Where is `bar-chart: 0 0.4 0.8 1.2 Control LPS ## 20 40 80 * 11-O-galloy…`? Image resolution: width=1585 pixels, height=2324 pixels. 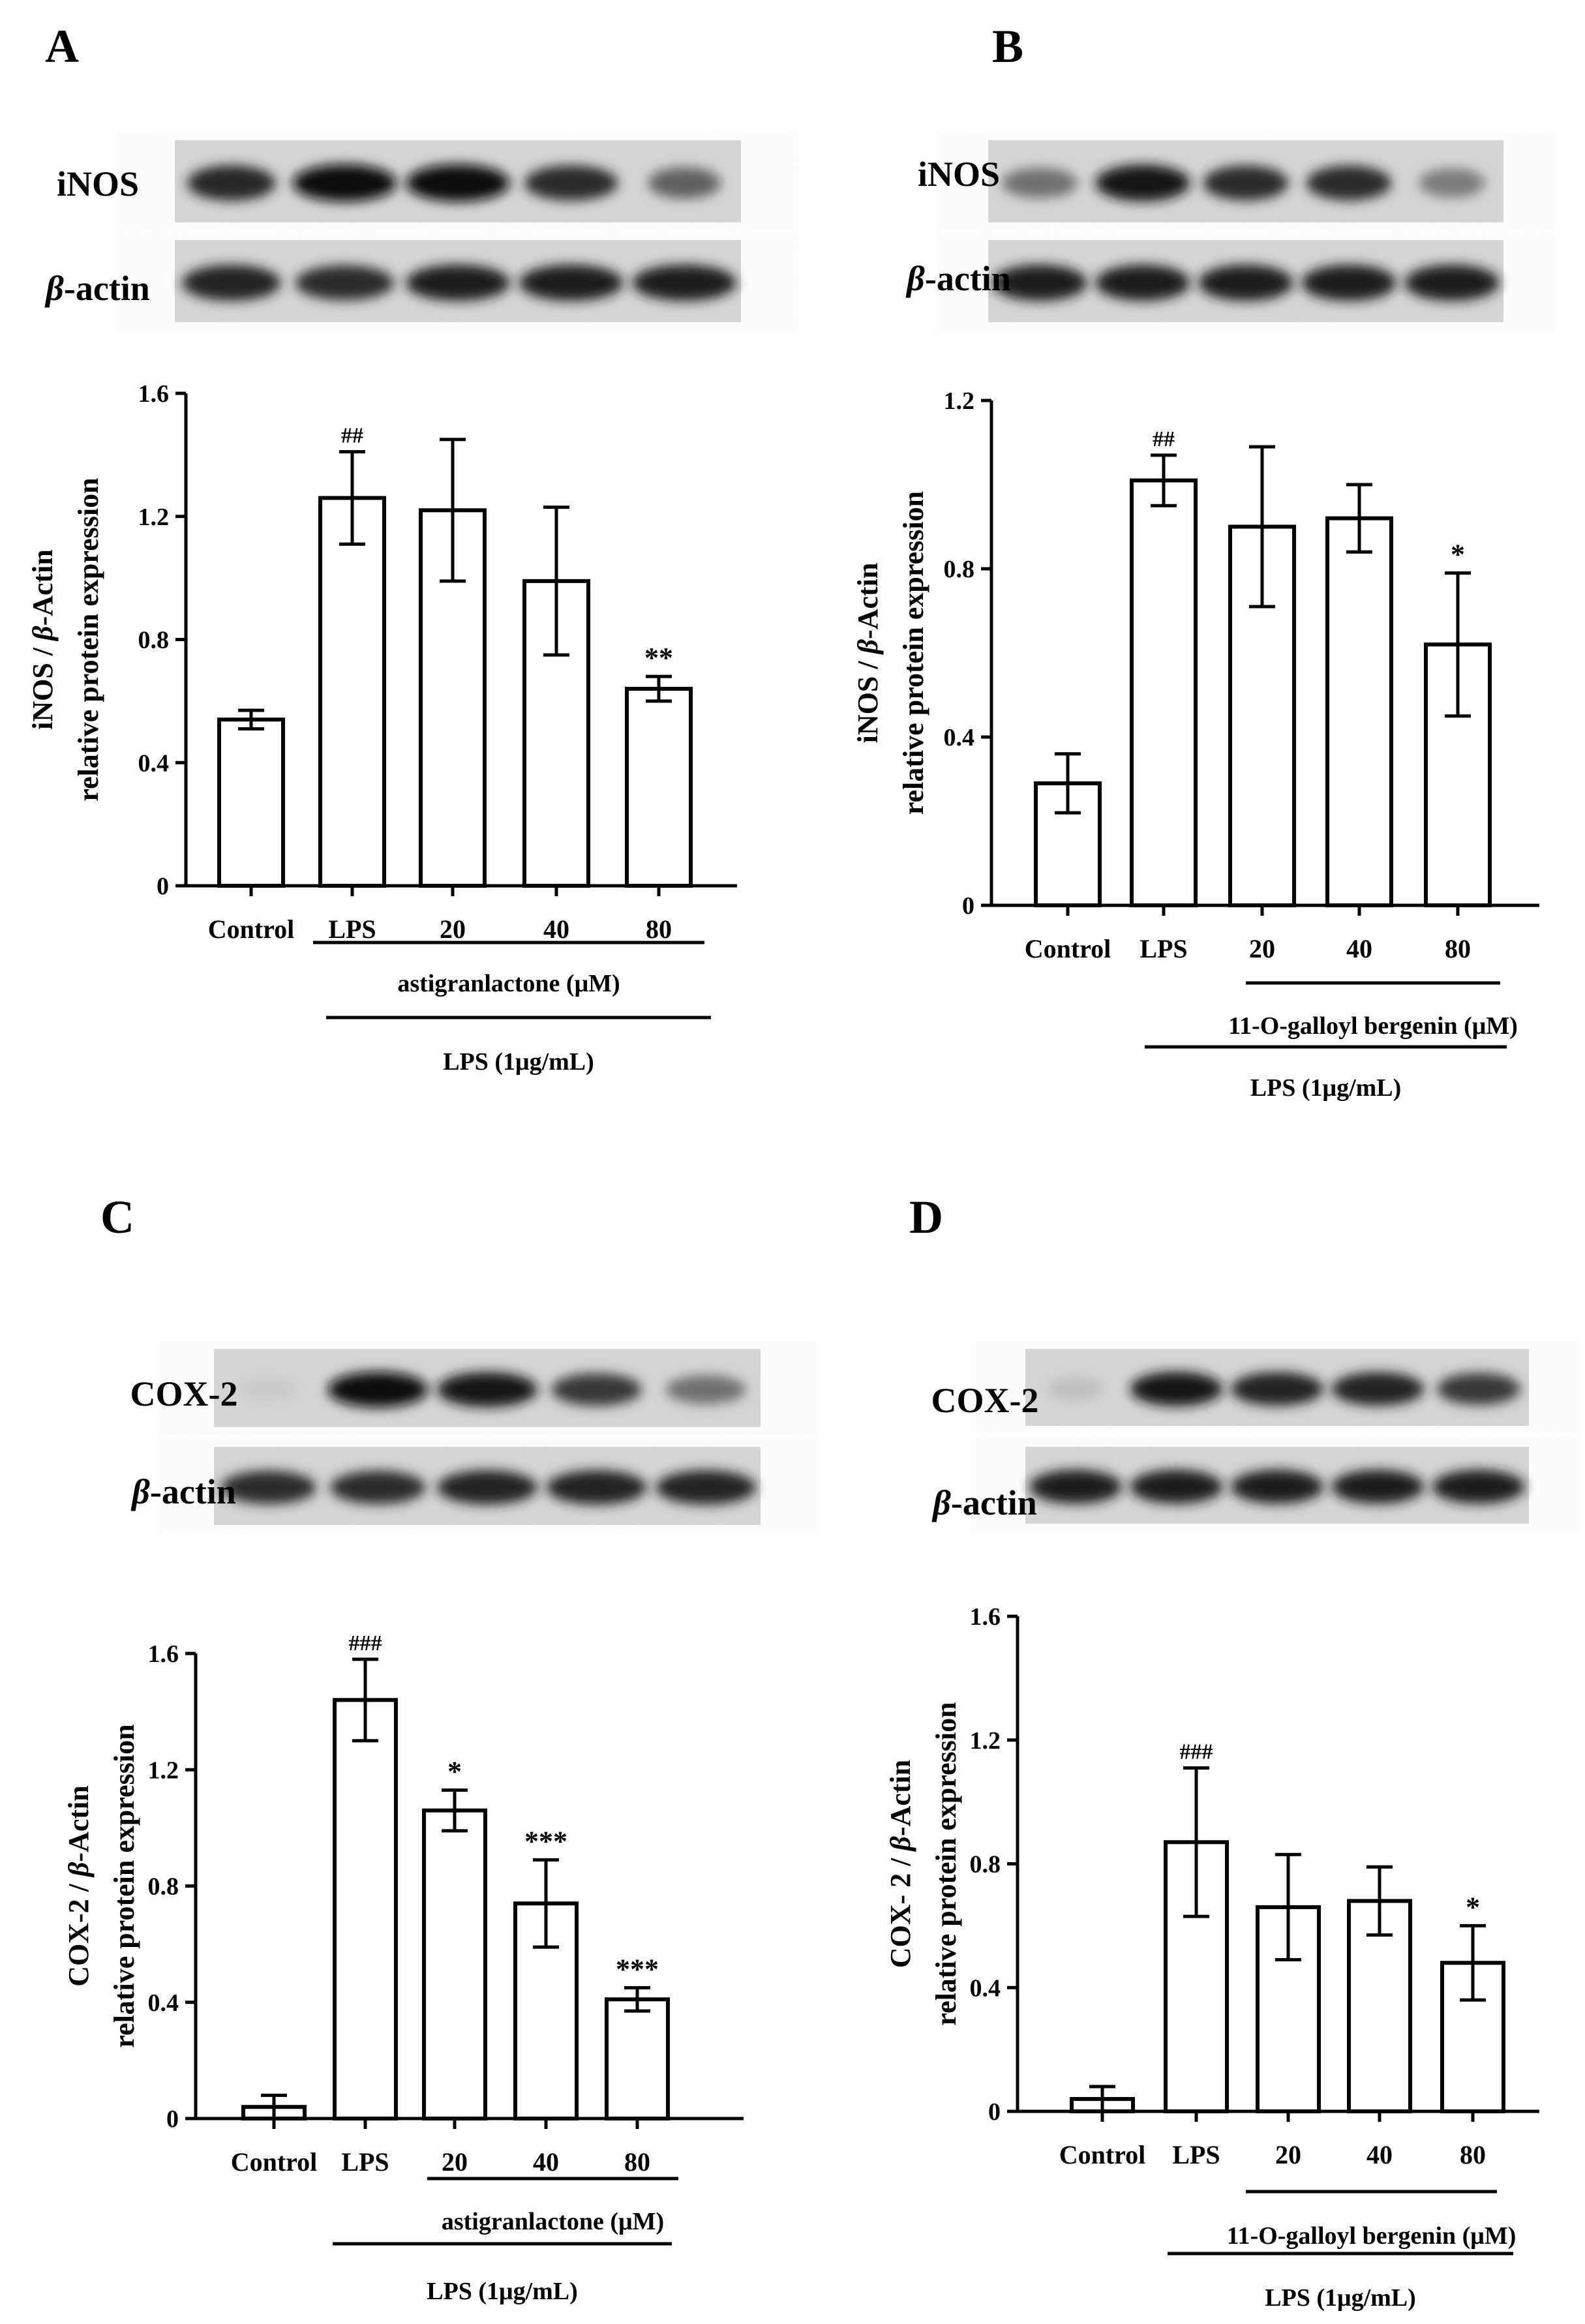 bar-chart: 0 0.4 0.8 1.2 Control LPS ## 20 40 80 * 11-O-galloy… is located at coordinates (1195, 744).